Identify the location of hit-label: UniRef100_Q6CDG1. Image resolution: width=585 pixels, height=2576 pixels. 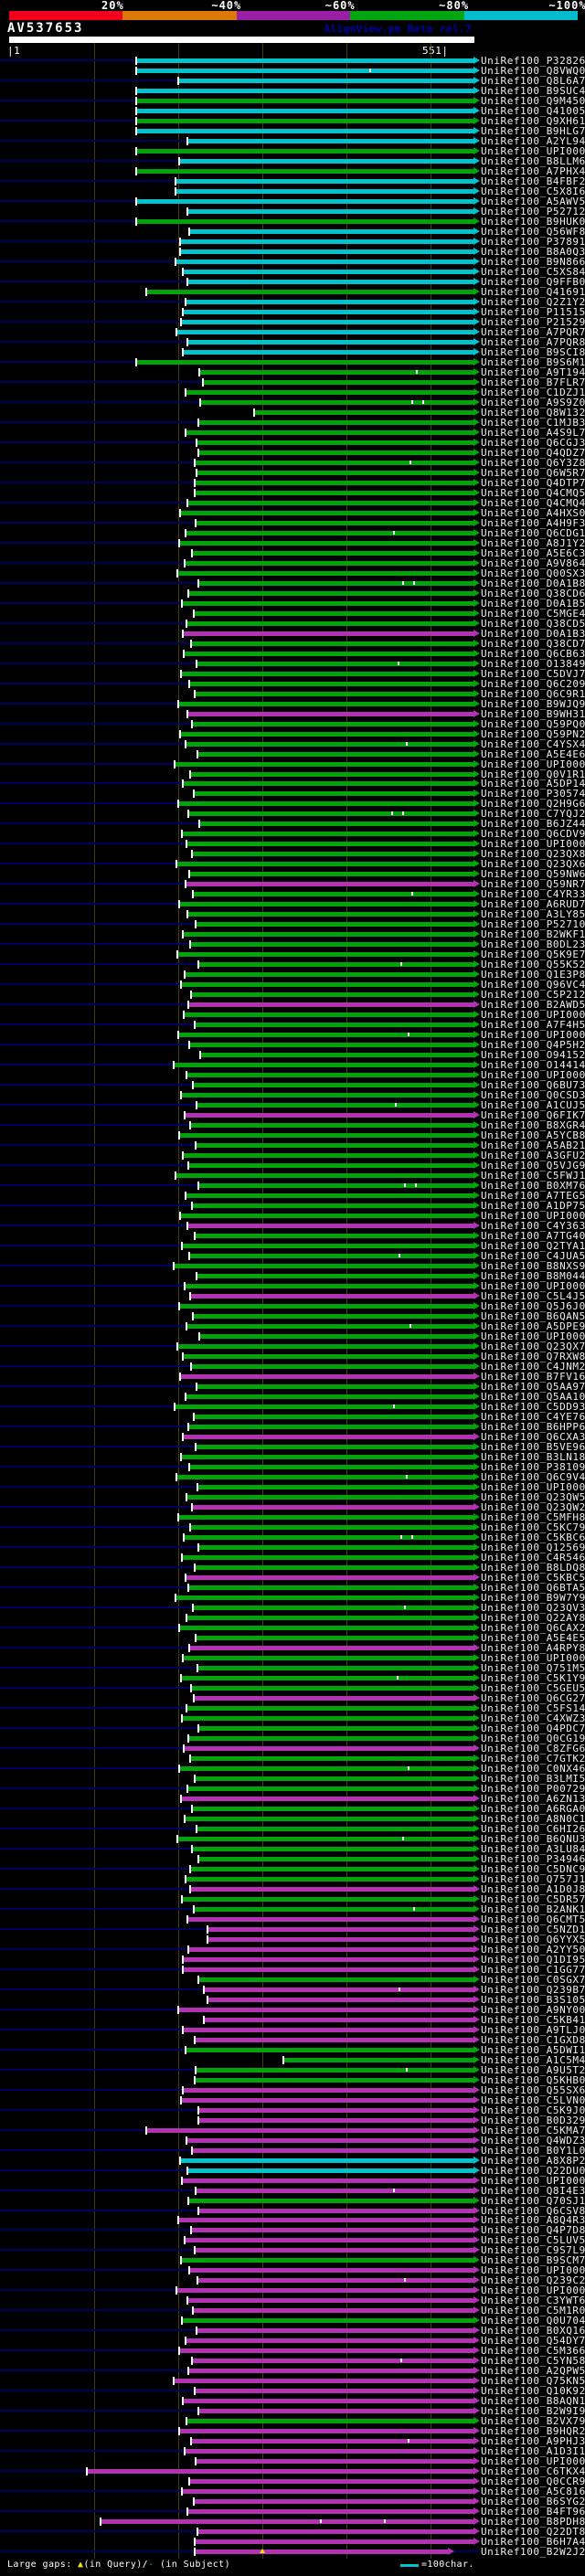
(533, 533).